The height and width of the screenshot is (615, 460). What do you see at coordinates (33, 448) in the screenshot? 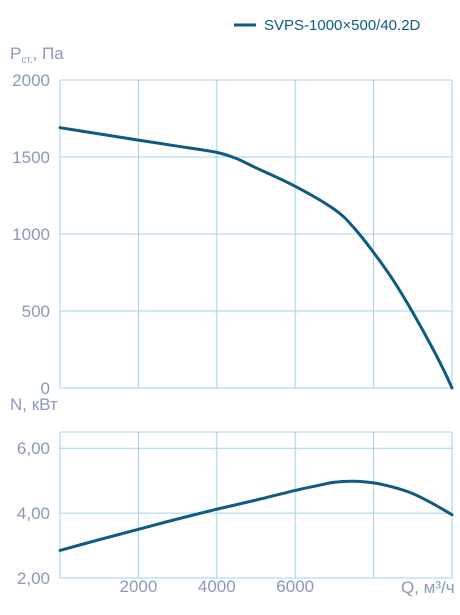
I see `power-y-tick-label: 6,00` at bounding box center [33, 448].